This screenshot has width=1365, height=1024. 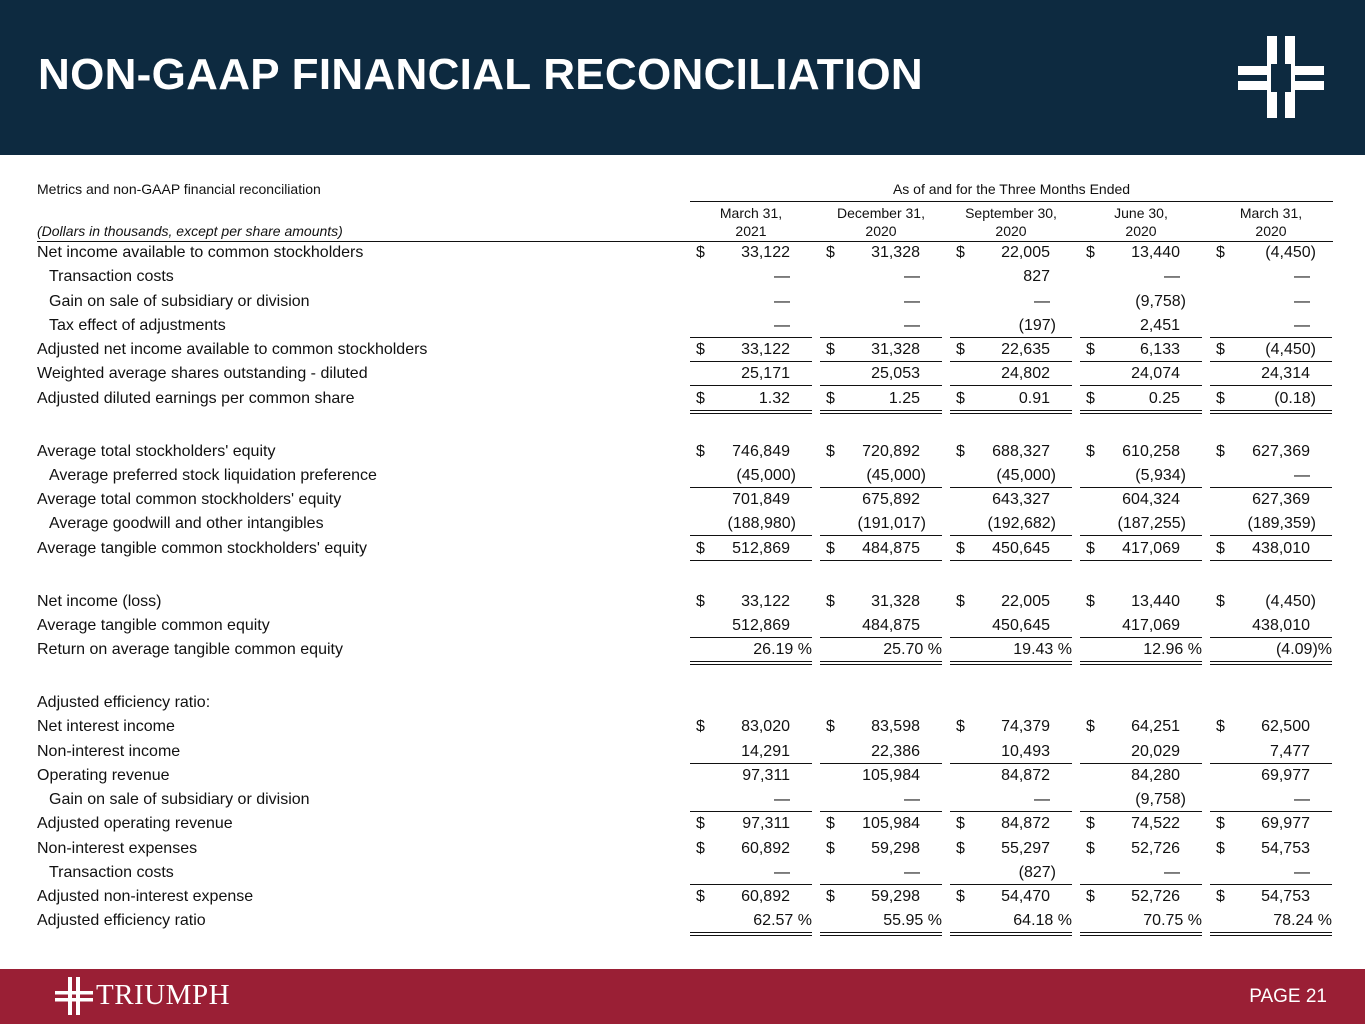 What do you see at coordinates (774, 398) in the screenshot?
I see `cell-value: 1.32` at bounding box center [774, 398].